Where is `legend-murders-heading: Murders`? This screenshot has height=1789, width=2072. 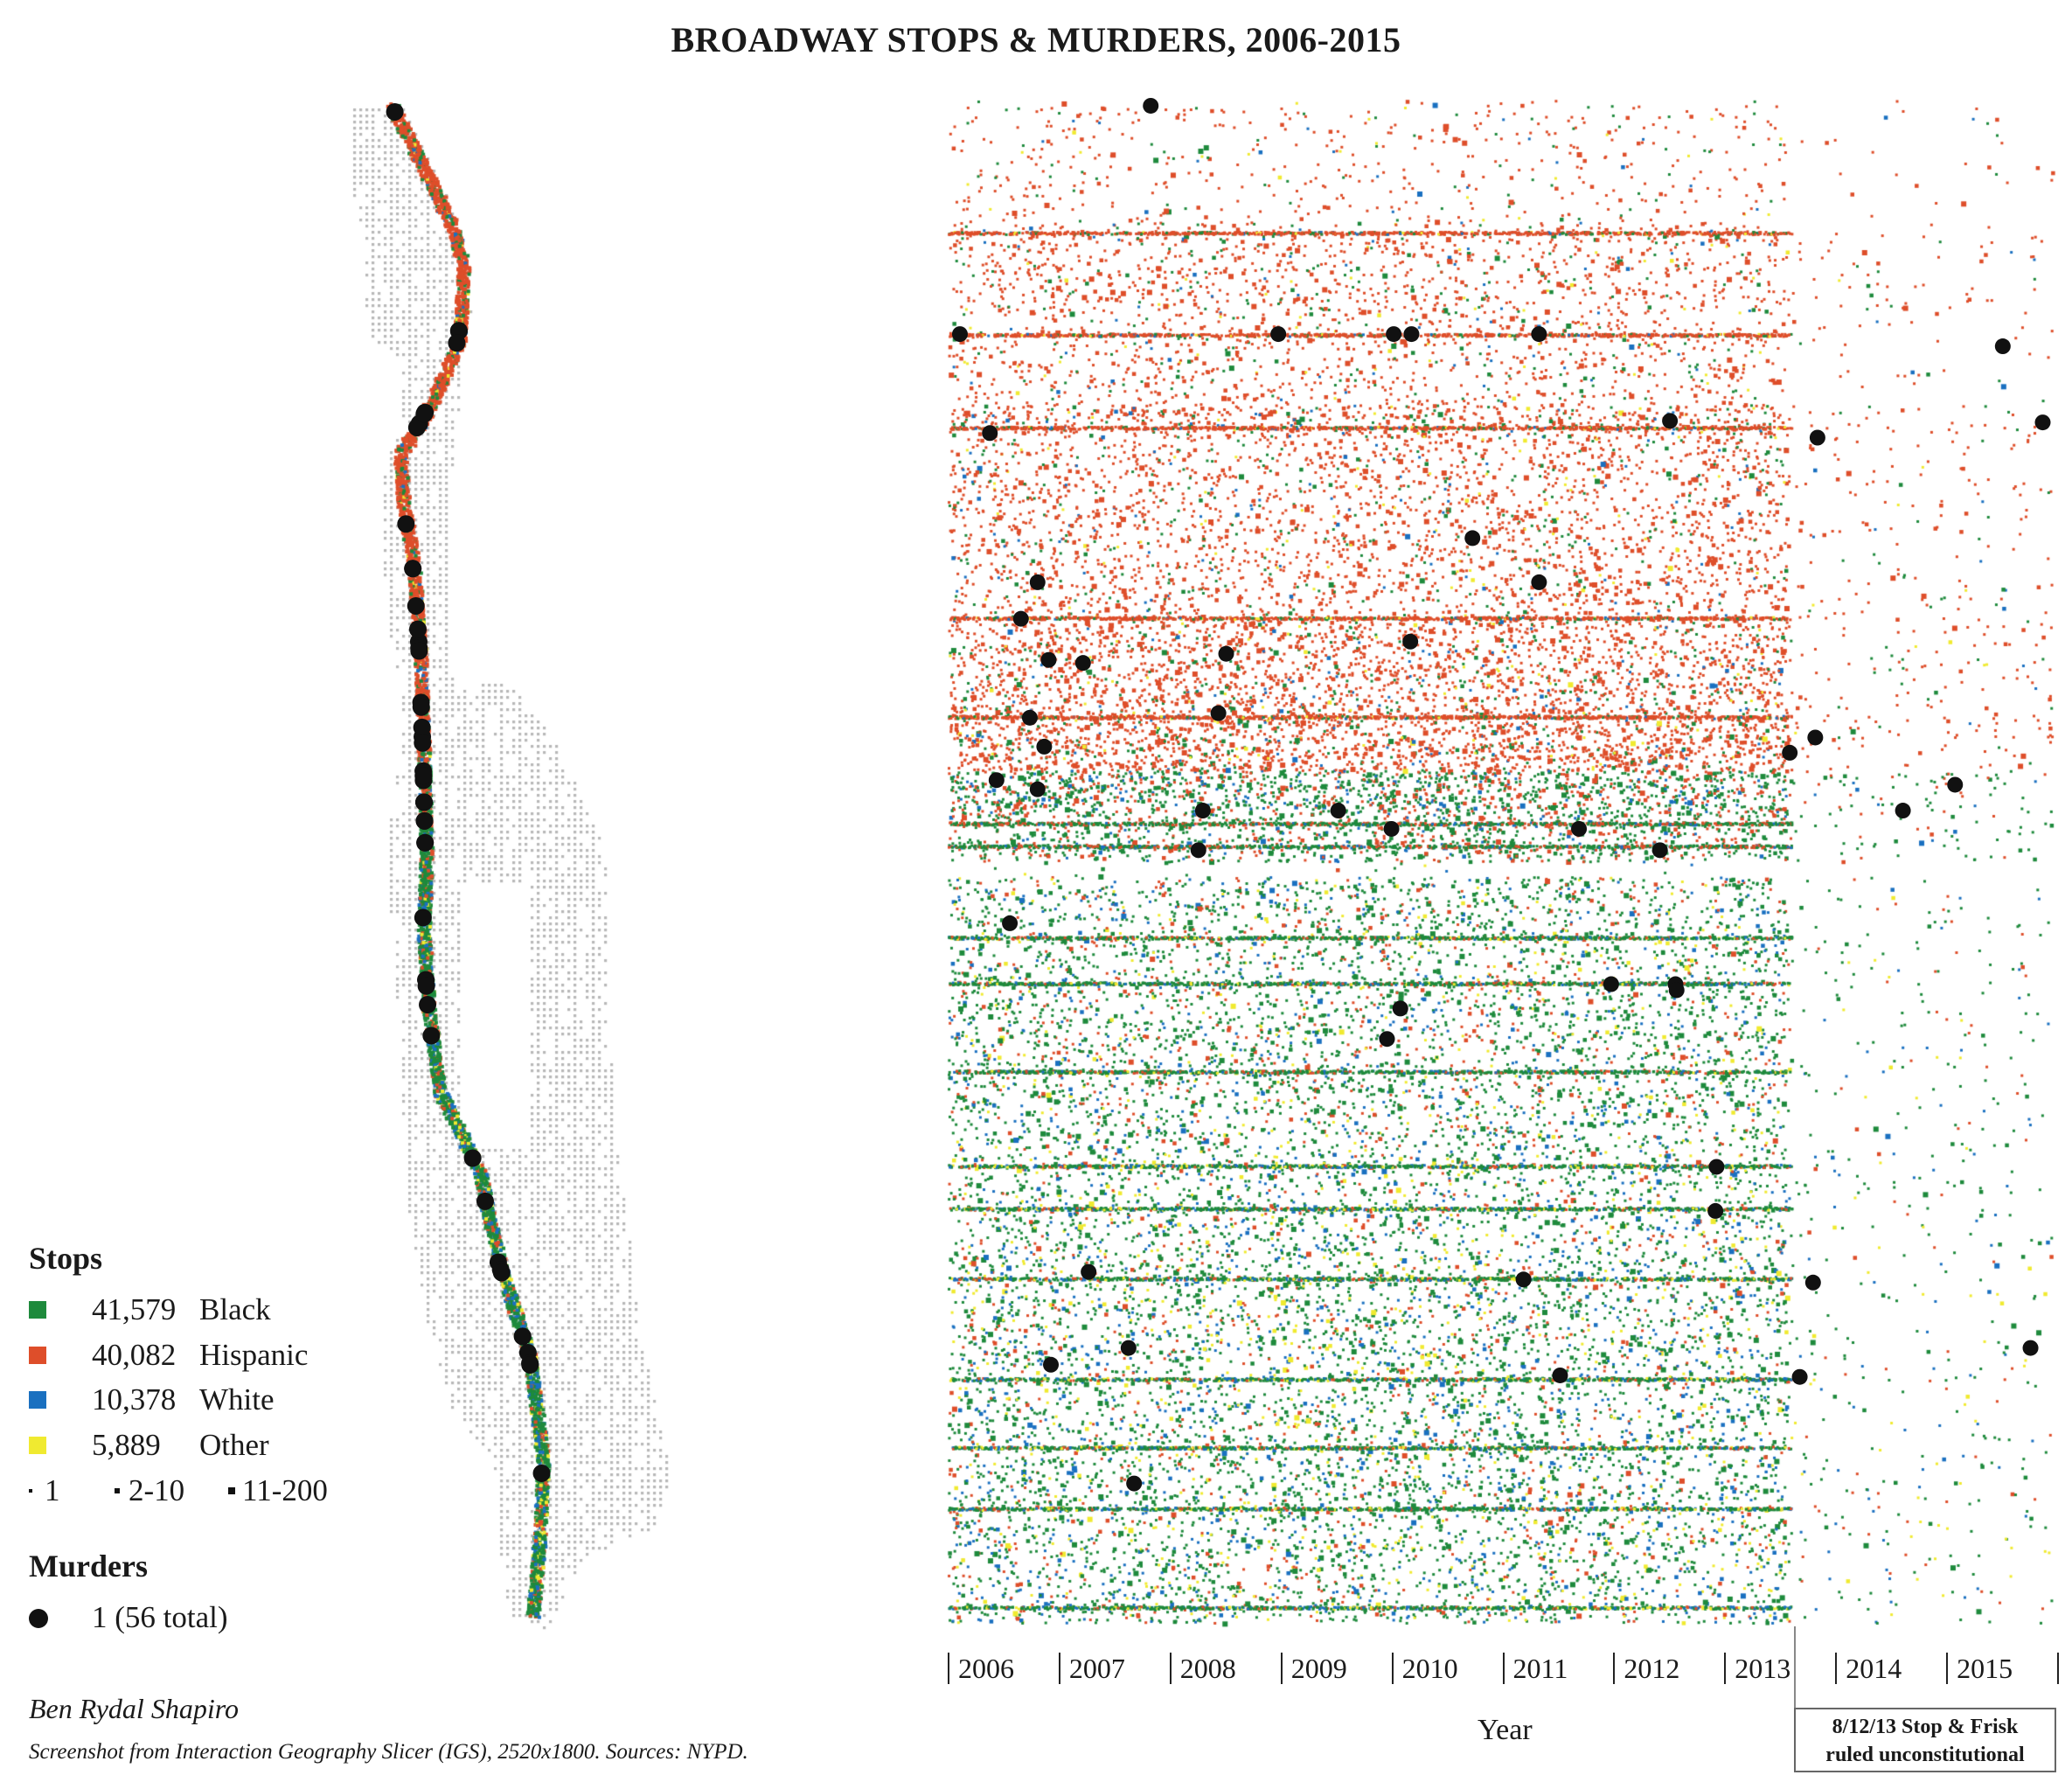
legend-murders-heading: Murders is located at coordinates (88, 1566).